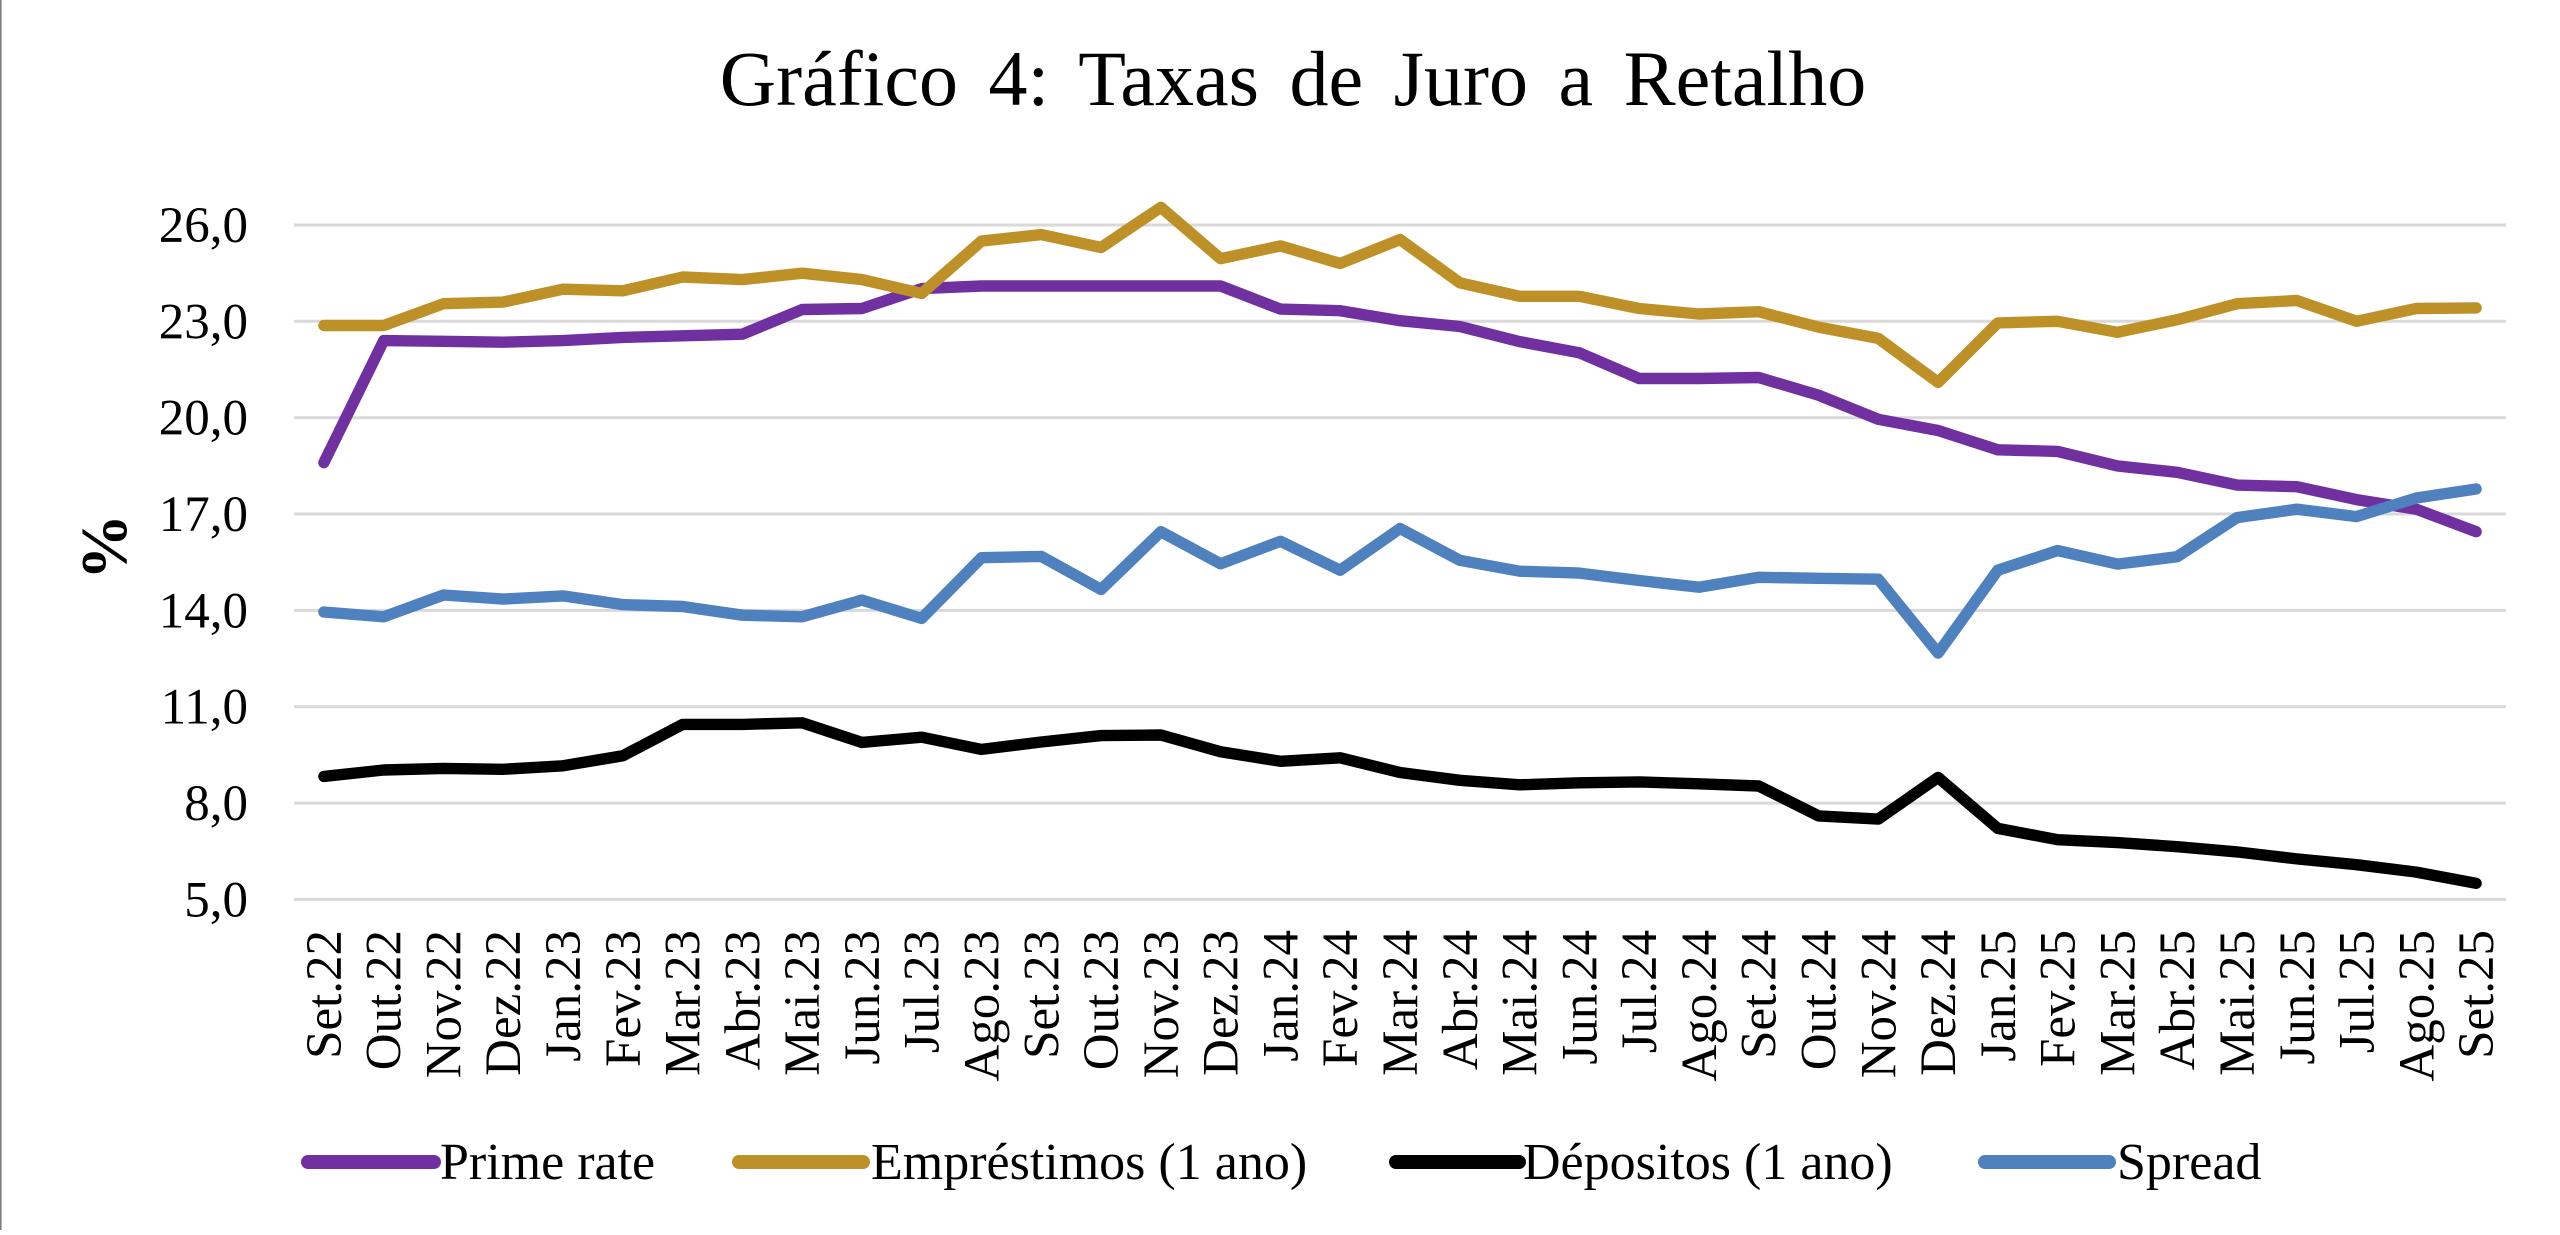 The height and width of the screenshot is (1235, 2560). I want to click on svg-text: 8,0, so click(216, 804).